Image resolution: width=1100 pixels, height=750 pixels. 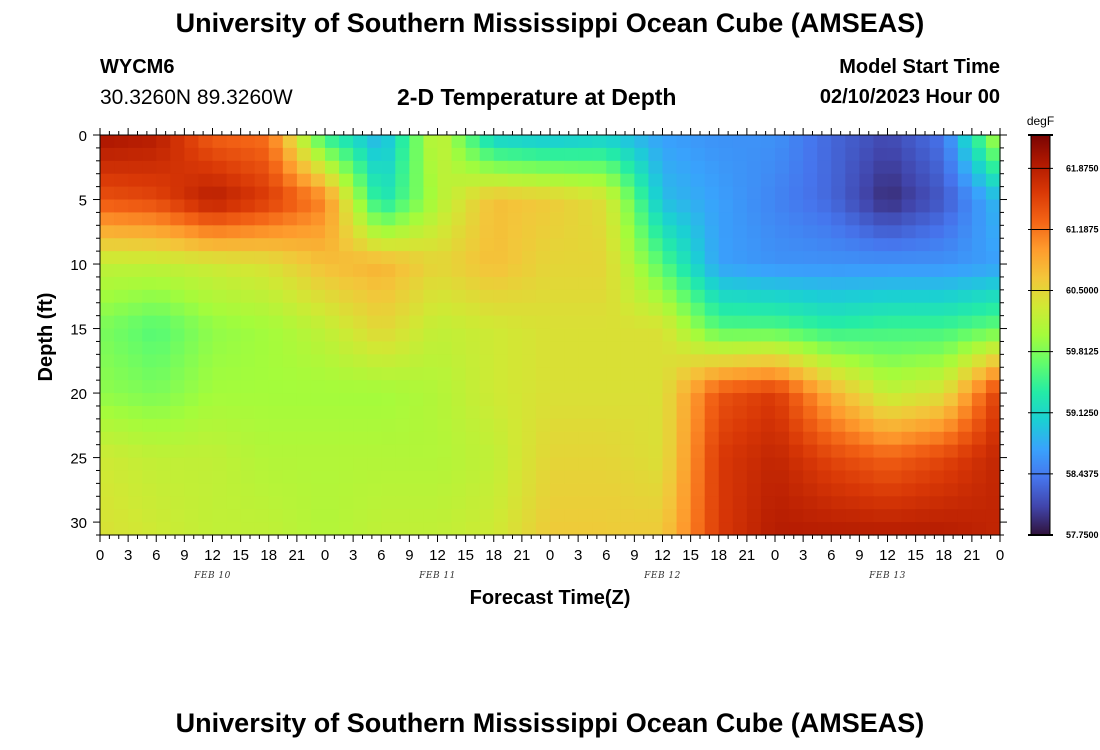 What do you see at coordinates (78, 265) in the screenshot?
I see `y-tick-label: 10` at bounding box center [78, 265].